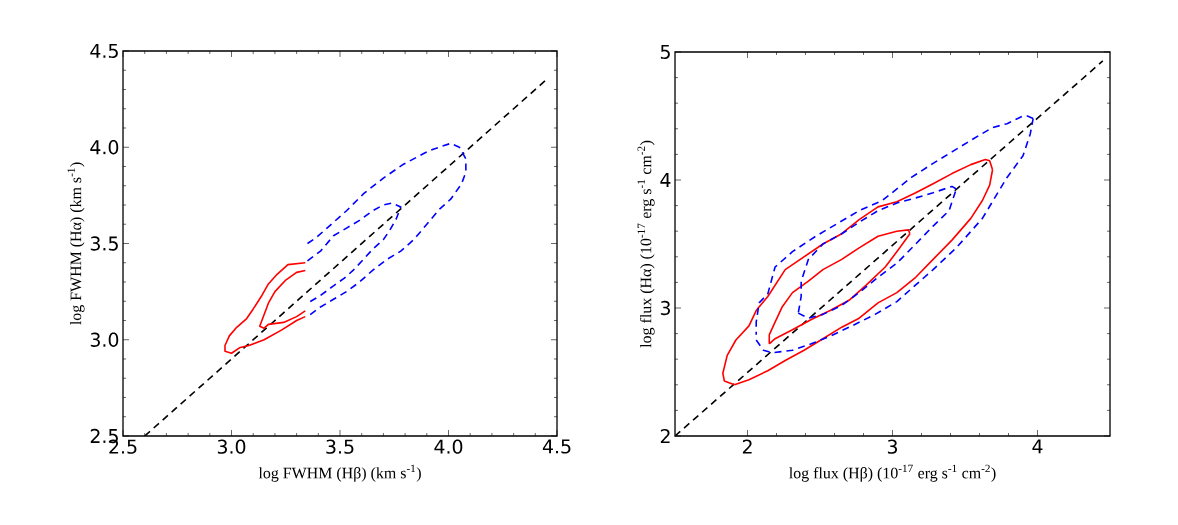 The height and width of the screenshot is (525, 1178). Describe the element at coordinates (340, 446) in the screenshot. I see `x-tick-label: 3.5` at that location.